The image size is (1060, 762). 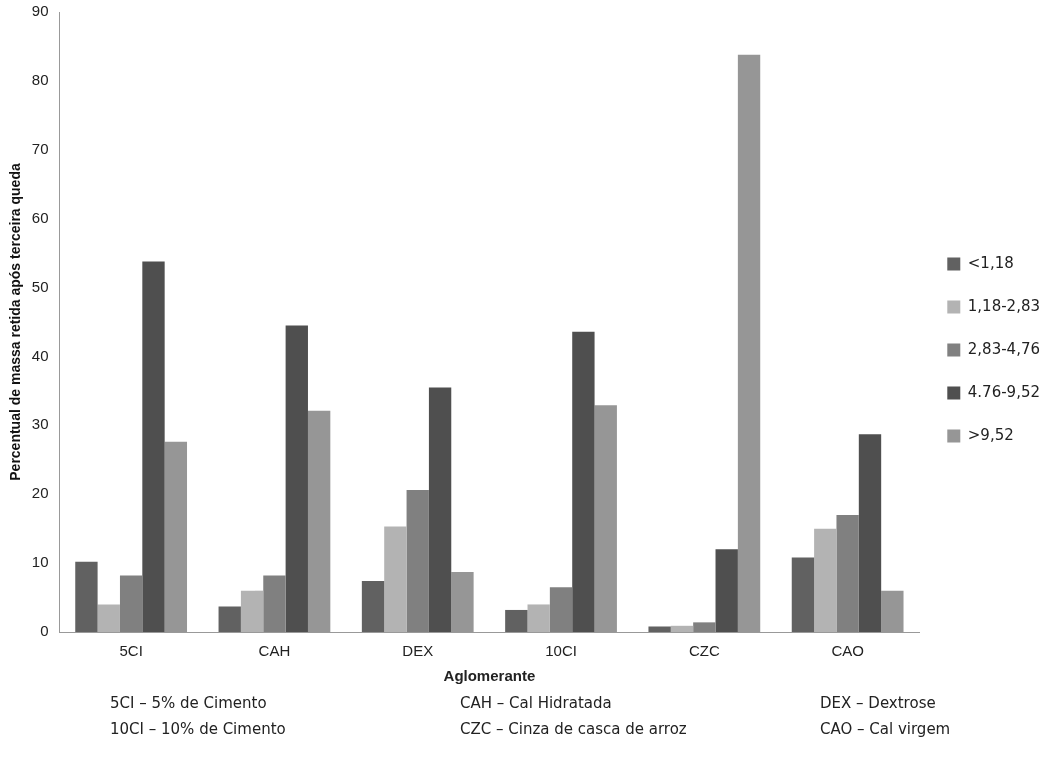 I want to click on legend-label: 1,18-2,83, so click(x=1004, y=305).